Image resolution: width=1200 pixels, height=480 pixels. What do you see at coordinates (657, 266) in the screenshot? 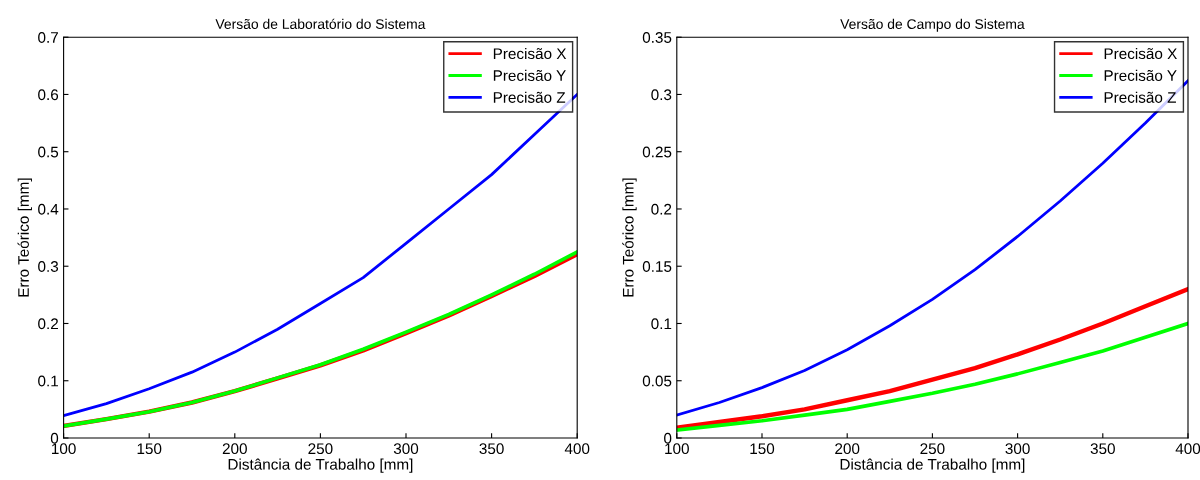
I see `y-tick-label: 0.15` at bounding box center [657, 266].